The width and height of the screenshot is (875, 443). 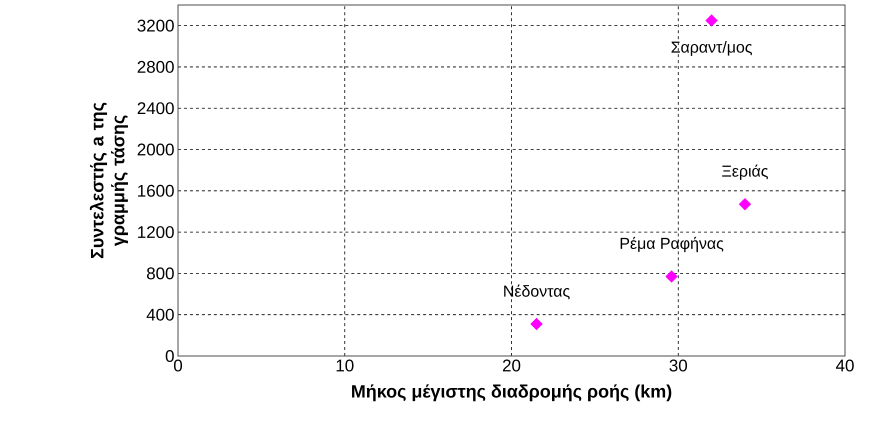 I want to click on x-tick-label: 10, so click(x=345, y=366).